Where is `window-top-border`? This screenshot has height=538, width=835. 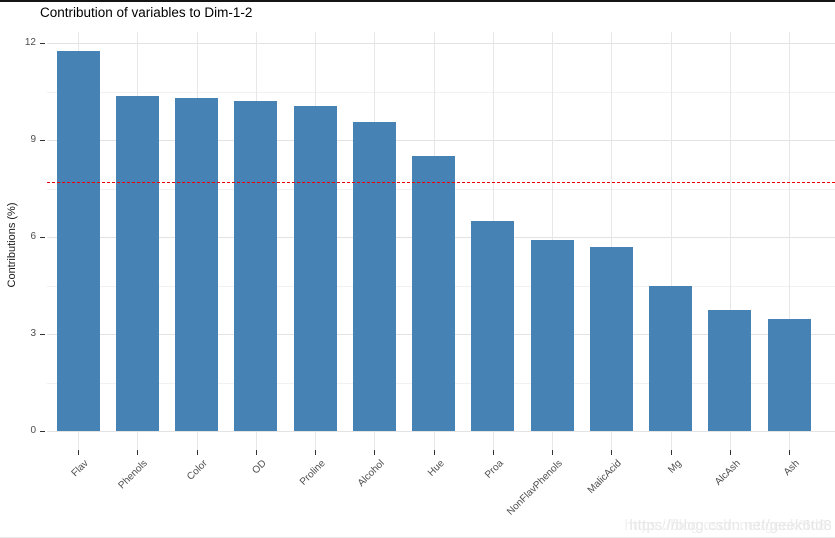
window-top-border is located at coordinates (417, 1).